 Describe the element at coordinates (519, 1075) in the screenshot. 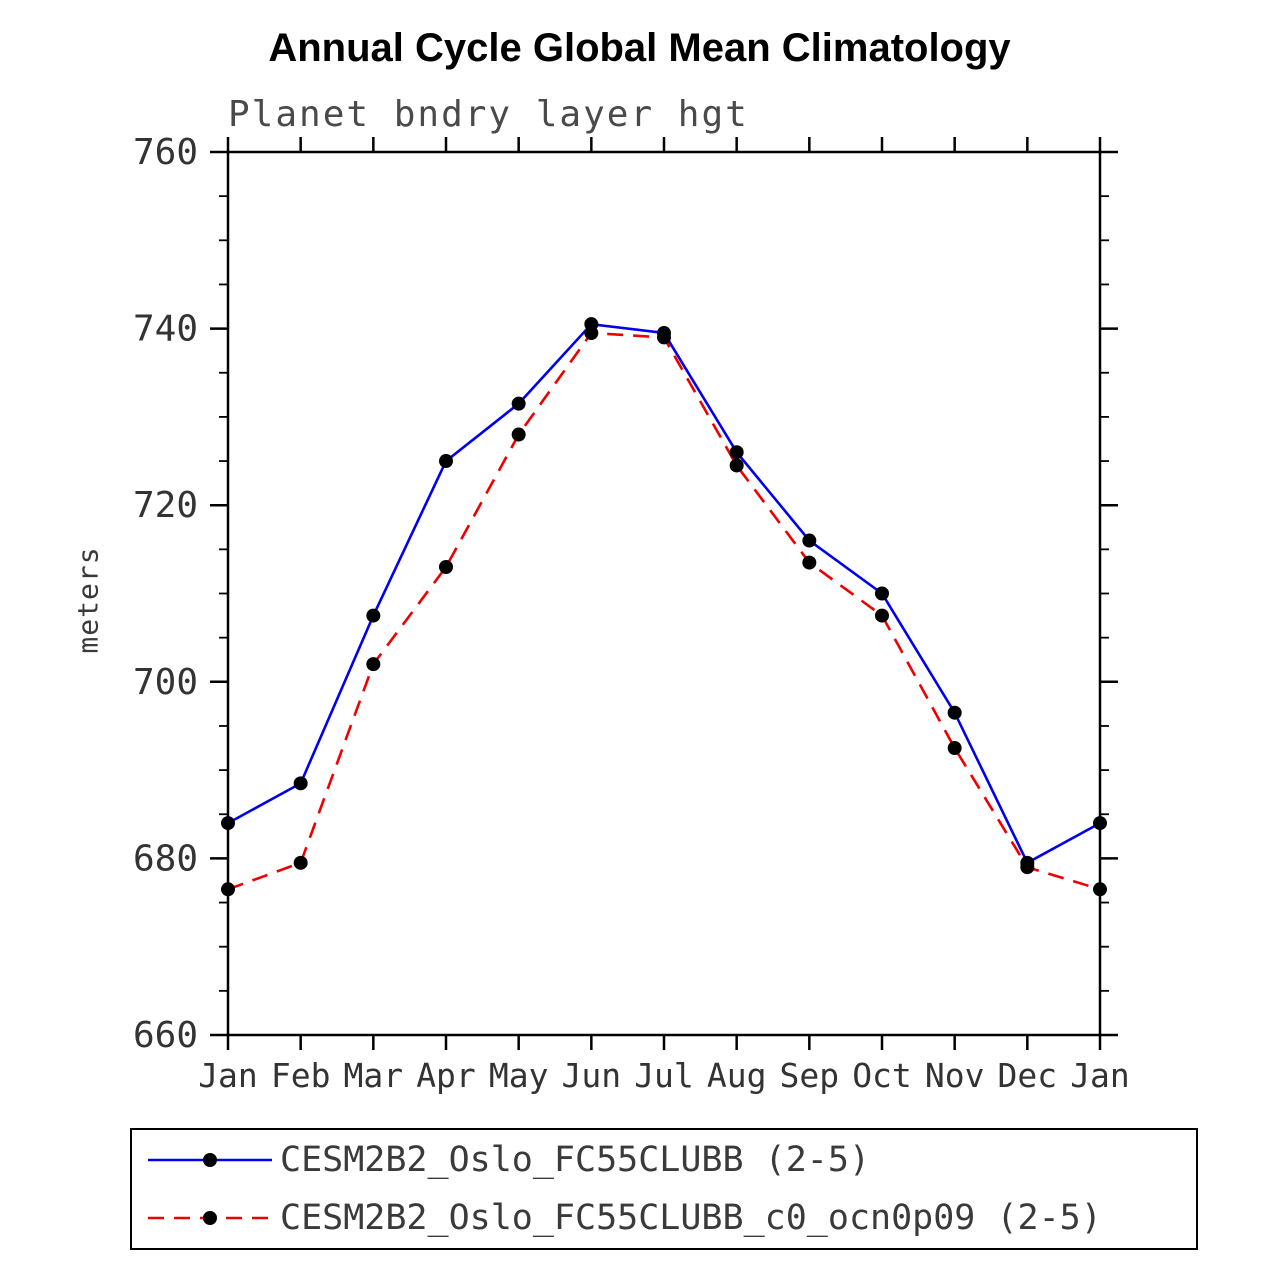

I see `svg-text: May` at that location.